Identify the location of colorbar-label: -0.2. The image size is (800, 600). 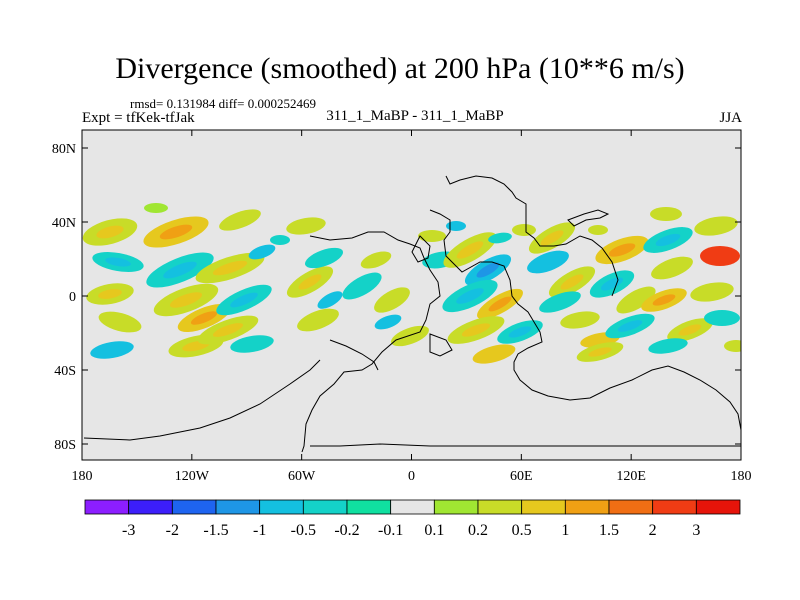
(346, 530).